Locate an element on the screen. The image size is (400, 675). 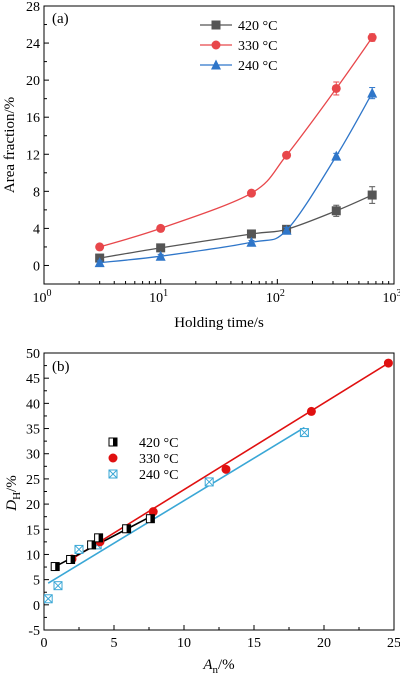
y-tick-label-a: 12 is located at coordinates (33, 155).